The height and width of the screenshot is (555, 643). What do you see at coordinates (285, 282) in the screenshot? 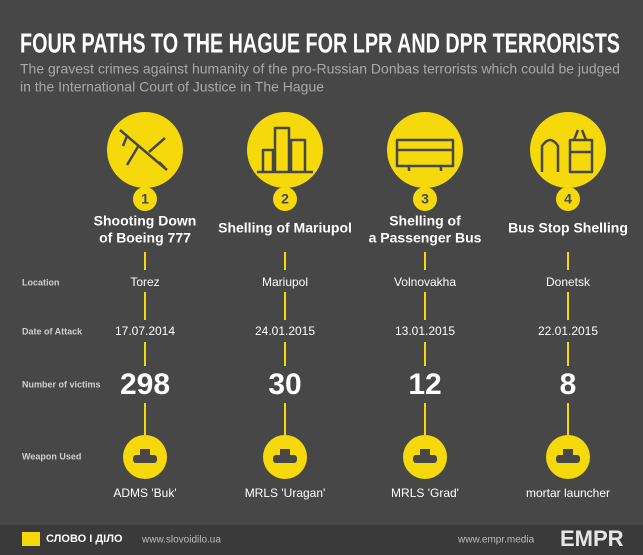
I see `location: Mariupol` at bounding box center [285, 282].